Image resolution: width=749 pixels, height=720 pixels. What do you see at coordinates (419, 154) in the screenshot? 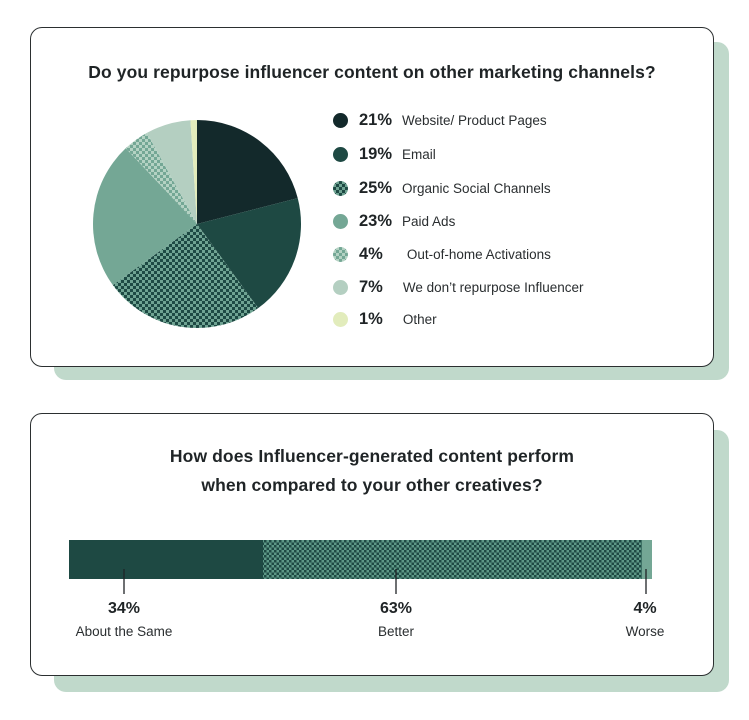
I see `legend-label: Email` at bounding box center [419, 154].